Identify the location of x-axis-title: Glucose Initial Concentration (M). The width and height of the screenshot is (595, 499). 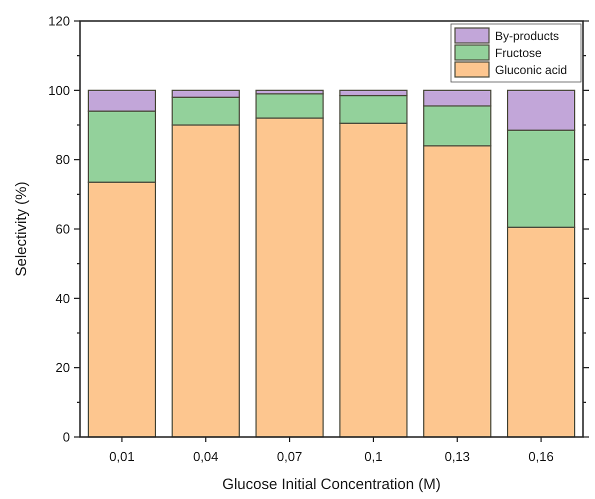
(331, 484).